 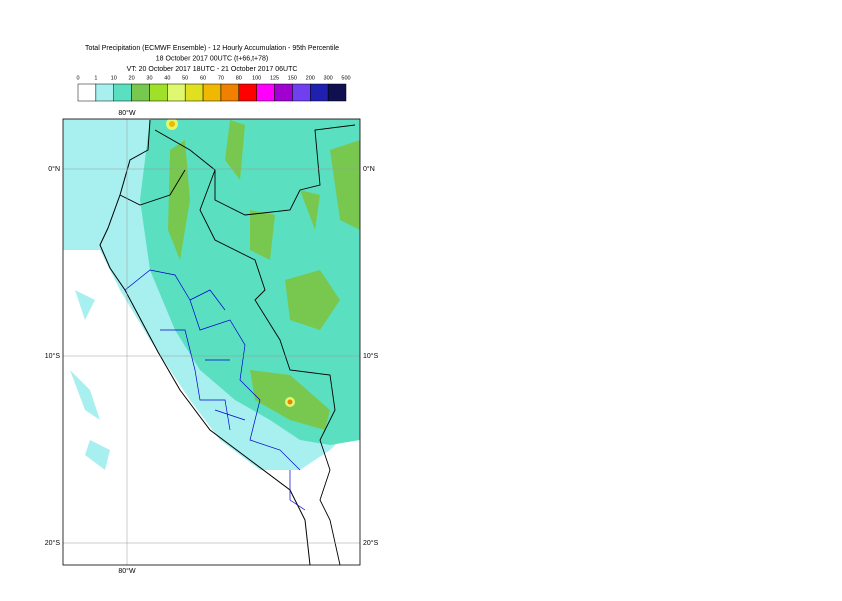 I want to click on ocean-patch, so click(x=90, y=380).